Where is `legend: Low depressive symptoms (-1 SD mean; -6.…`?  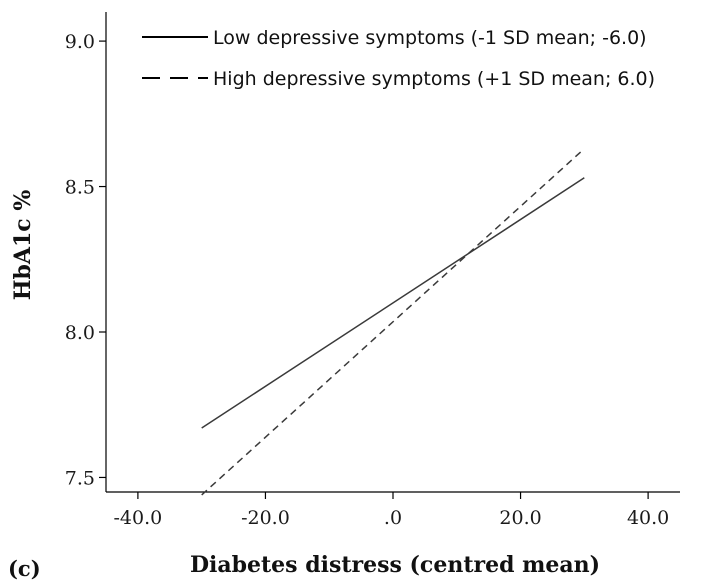 legend: Low depressive symptoms (-1 SD mean; -6.… is located at coordinates (398, 58).